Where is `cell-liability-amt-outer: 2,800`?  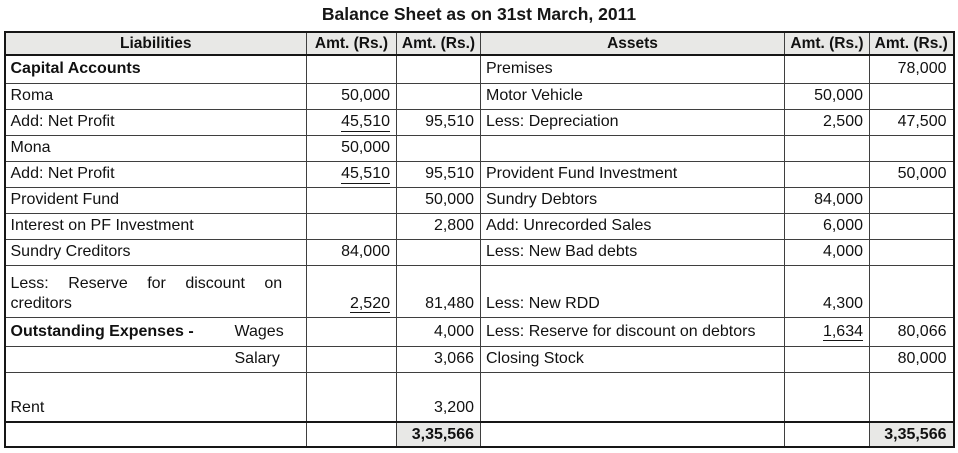
cell-liability-amt-outer: 2,800 is located at coordinates (438, 226).